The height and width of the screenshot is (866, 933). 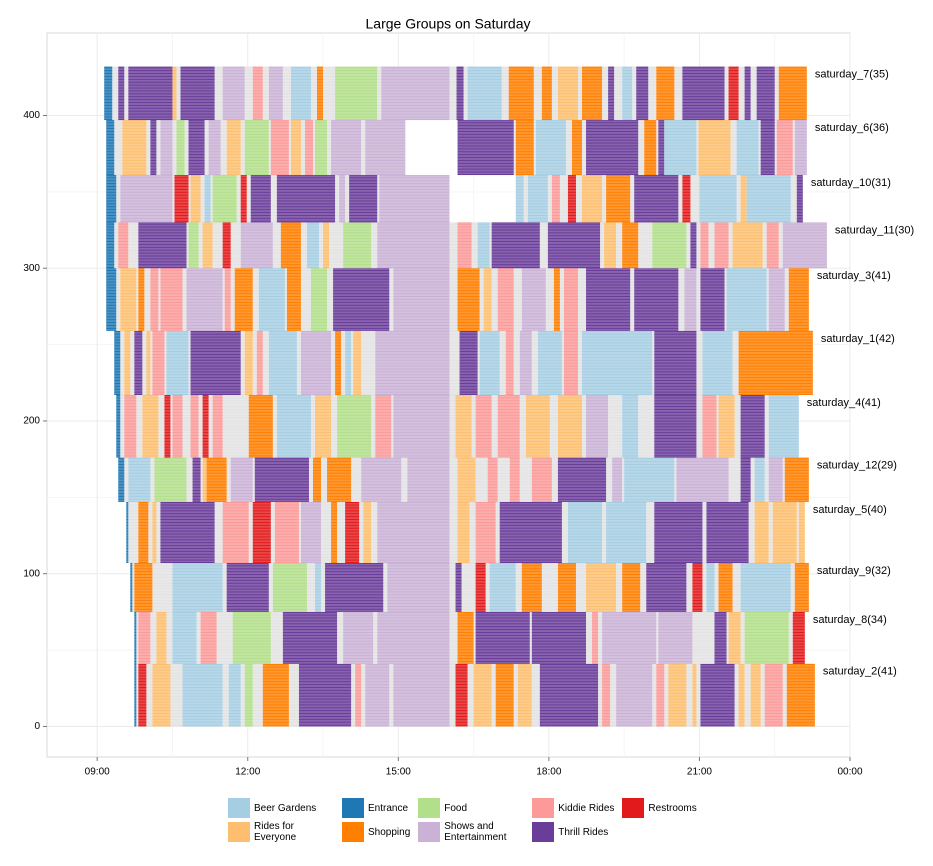 I want to click on group-label: saturday_10(31), so click(x=851, y=183).